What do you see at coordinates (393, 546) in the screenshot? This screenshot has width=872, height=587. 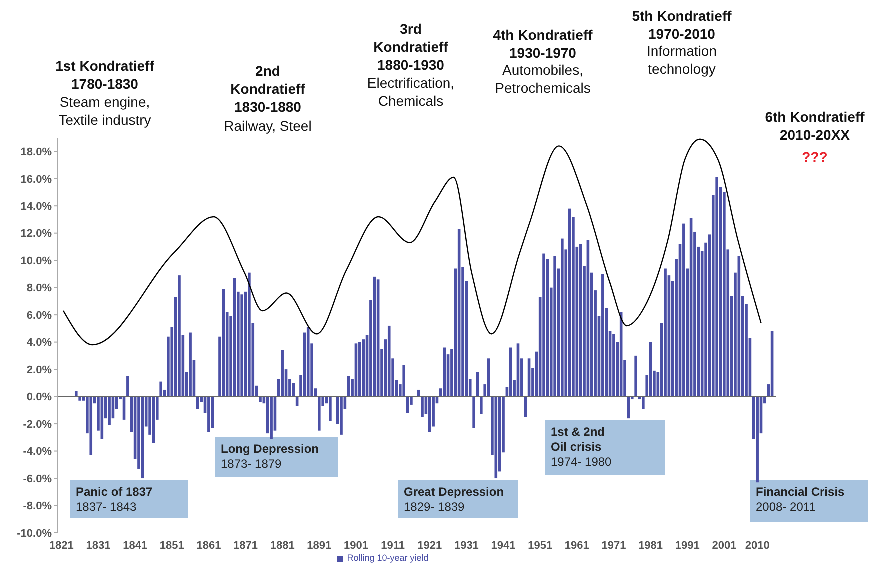 I see `x-tick-label: 1911` at bounding box center [393, 546].